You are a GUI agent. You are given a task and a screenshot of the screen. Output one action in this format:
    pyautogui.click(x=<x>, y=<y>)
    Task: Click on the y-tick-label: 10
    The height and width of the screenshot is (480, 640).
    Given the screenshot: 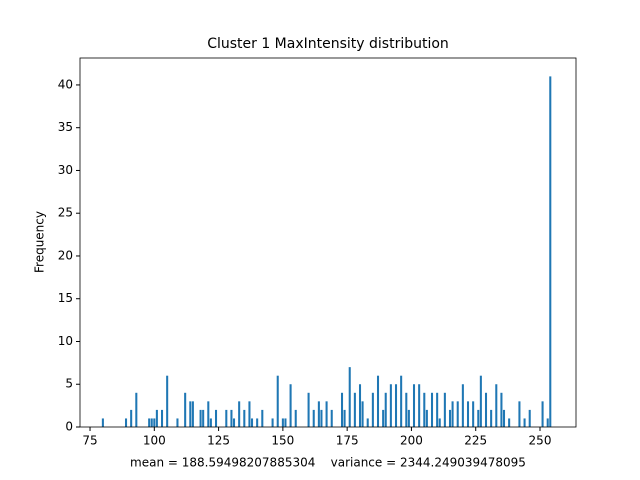 What is the action you would take?
    pyautogui.click(x=65, y=341)
    